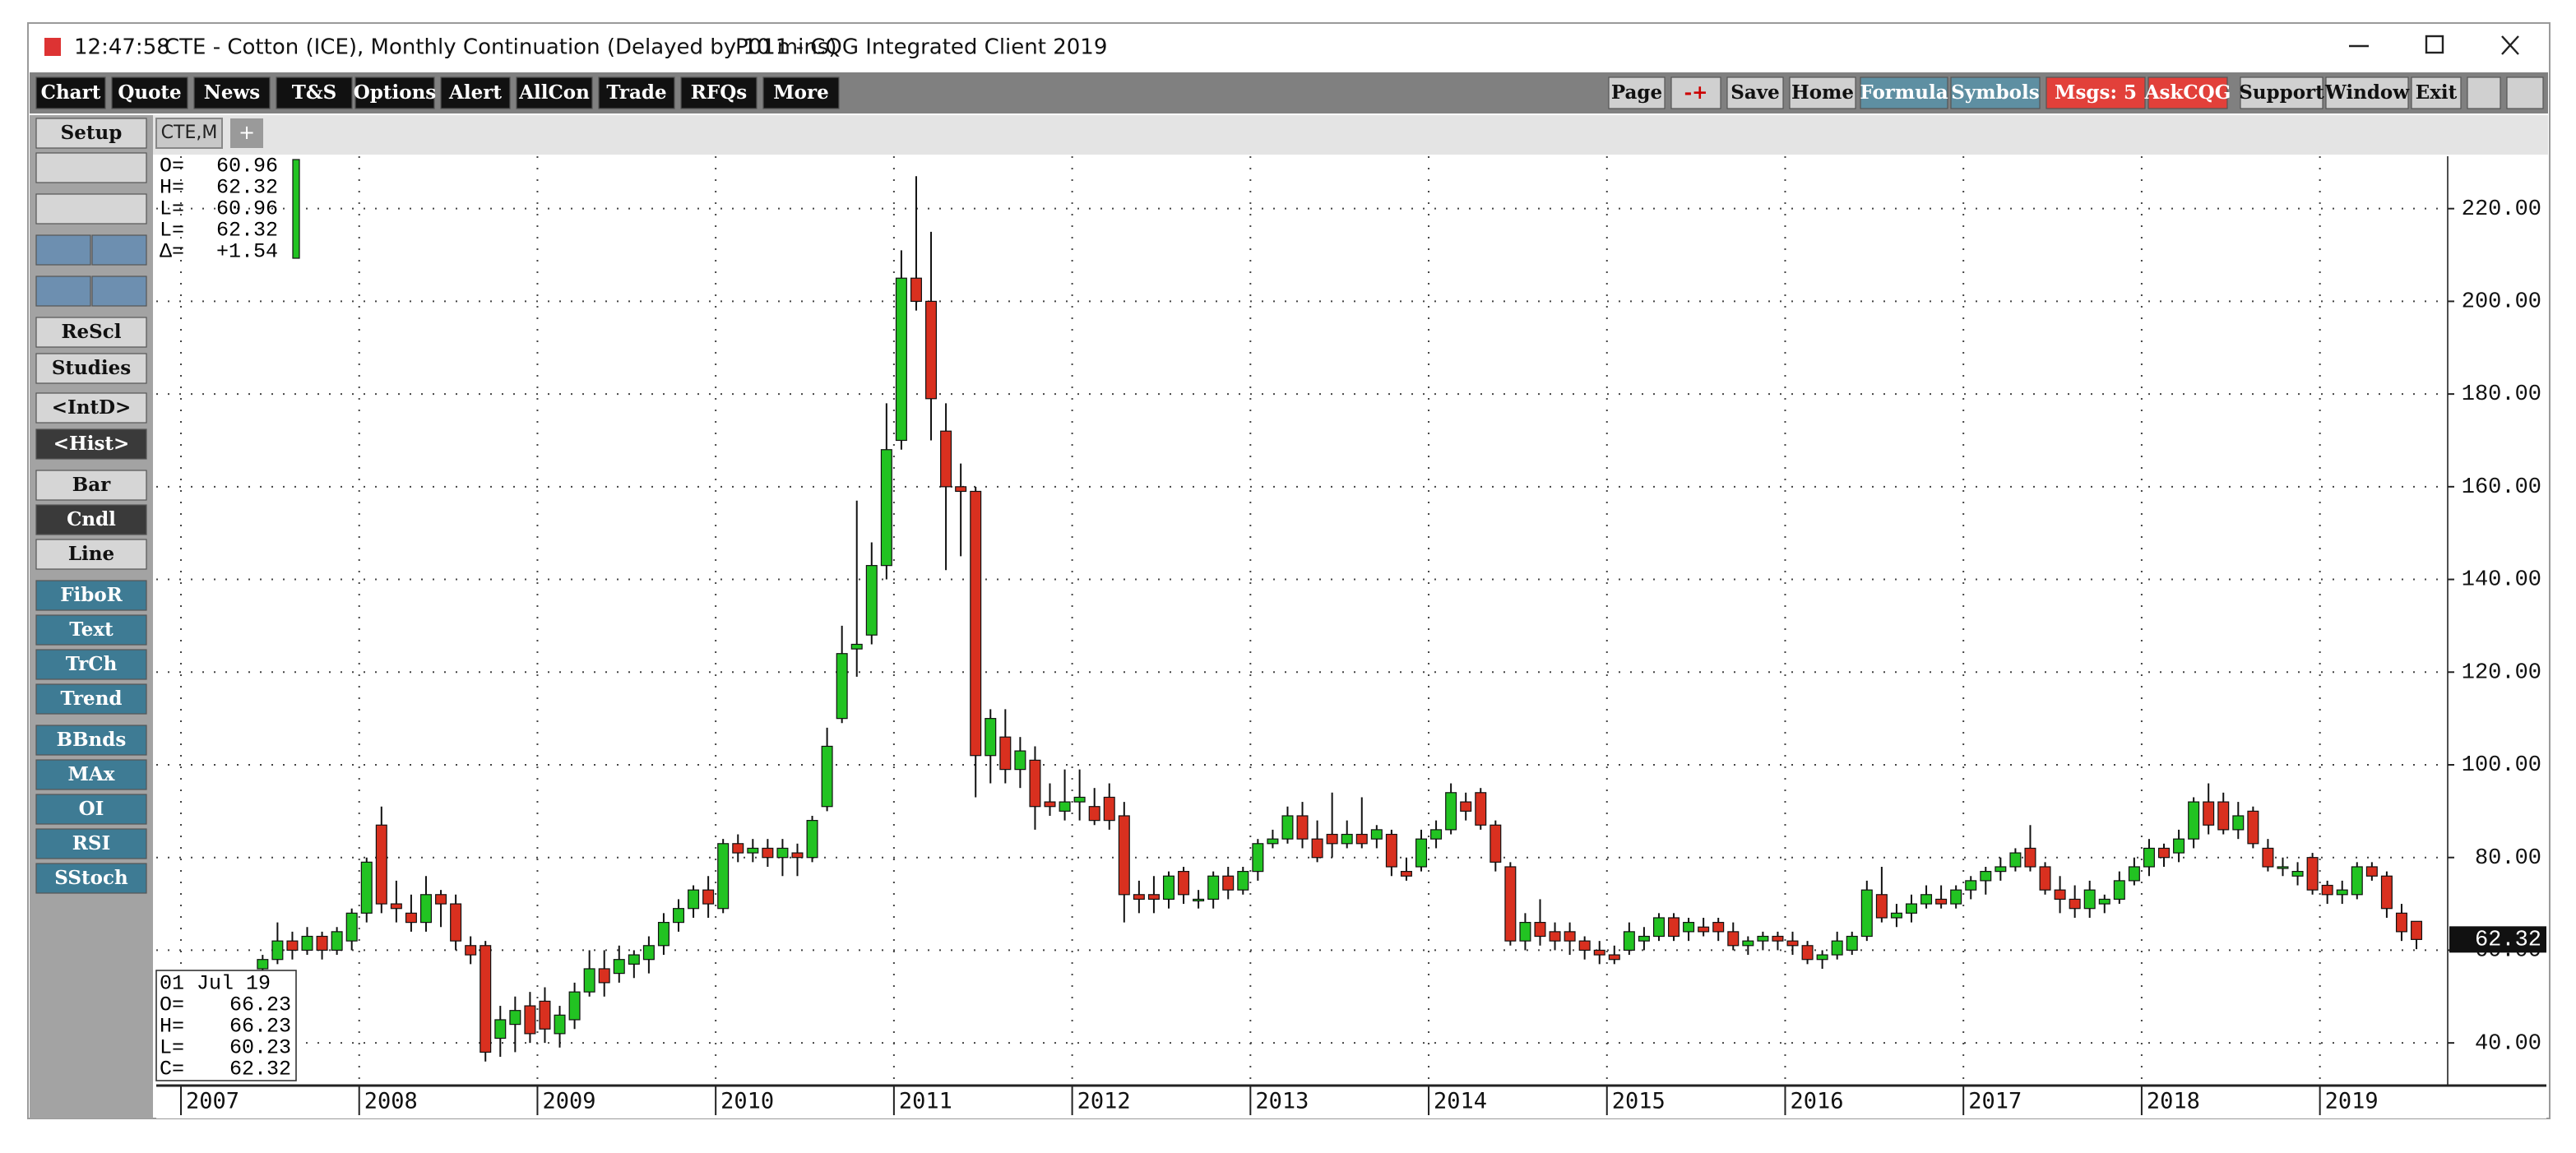  I want to click on toolbar-button-label: -+, so click(1696, 92).